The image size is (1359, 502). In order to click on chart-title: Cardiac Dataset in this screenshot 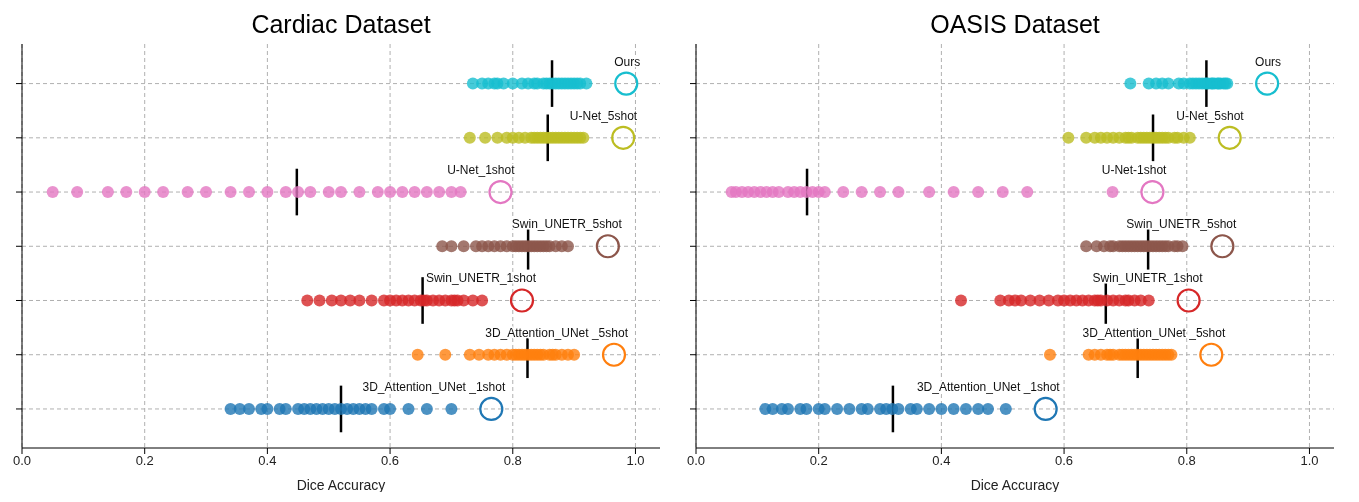, I will do `click(341, 24)`.